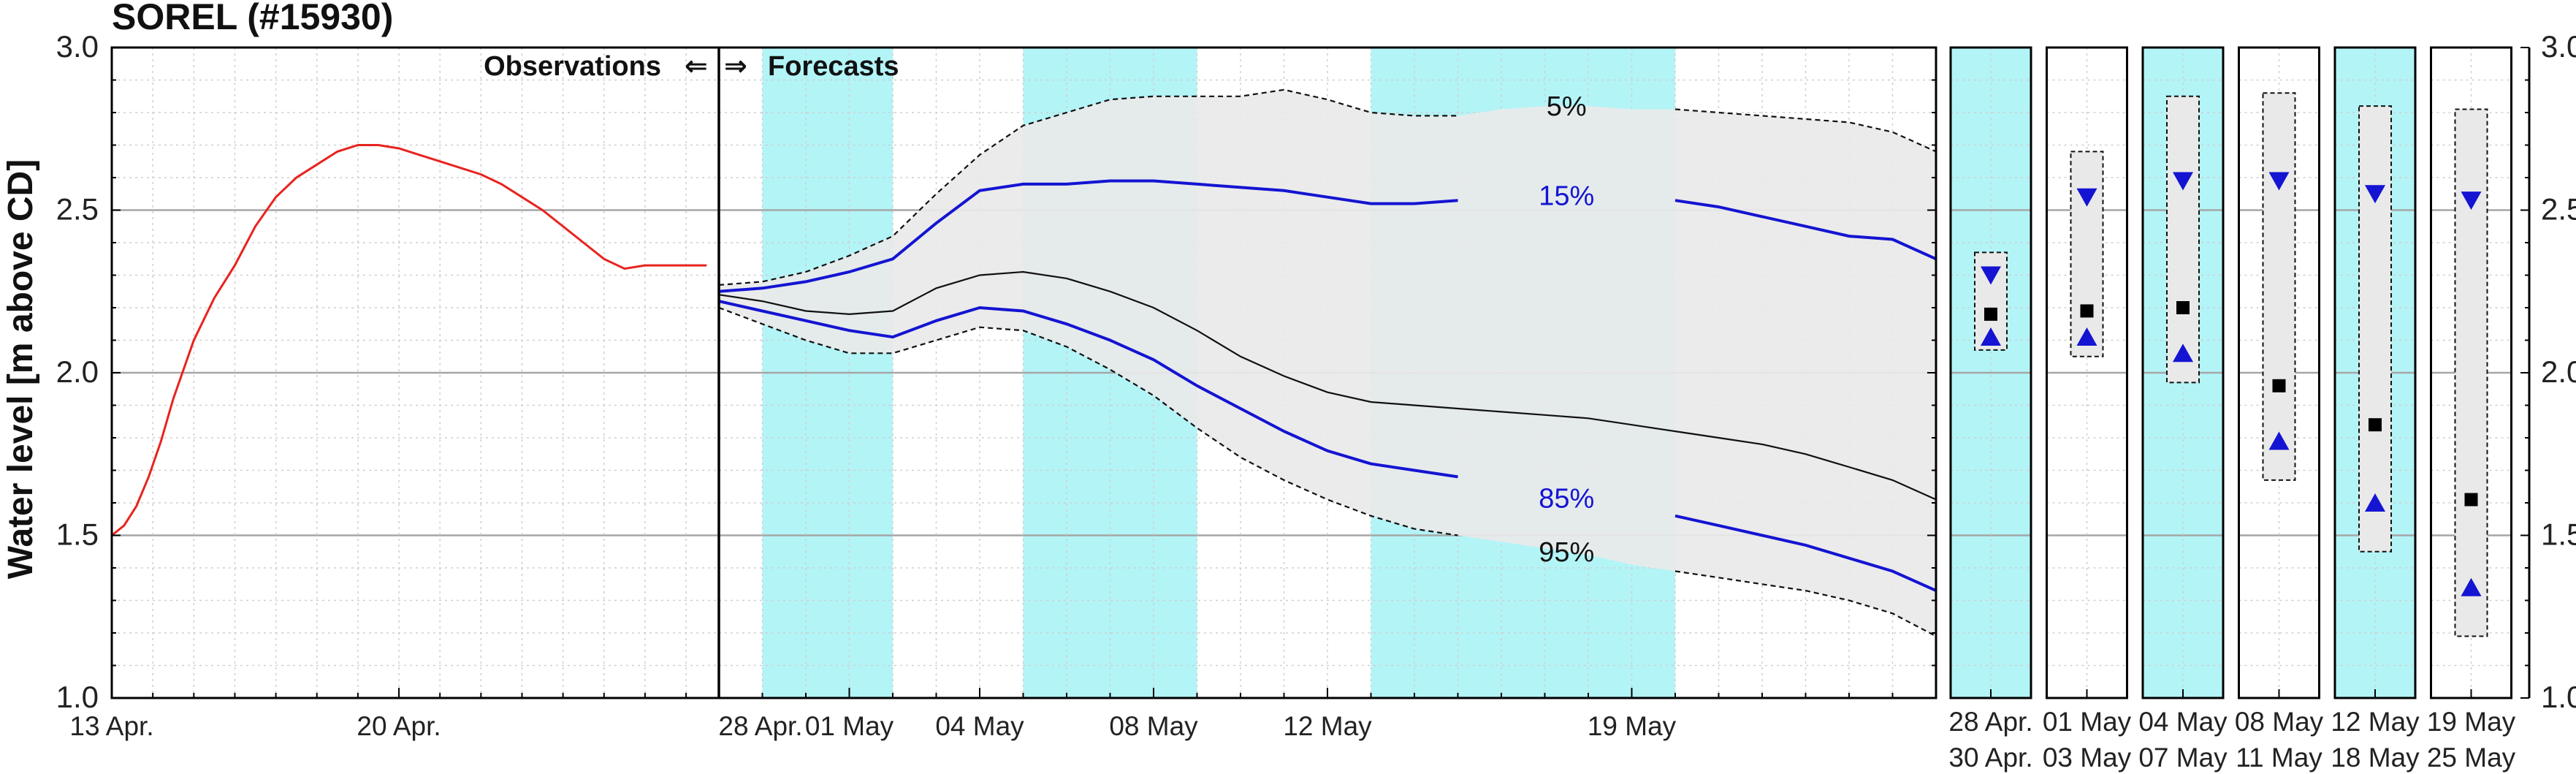 This screenshot has height=774, width=2576. I want to click on weekly-date-end: 30 Apr., so click(1990, 758).